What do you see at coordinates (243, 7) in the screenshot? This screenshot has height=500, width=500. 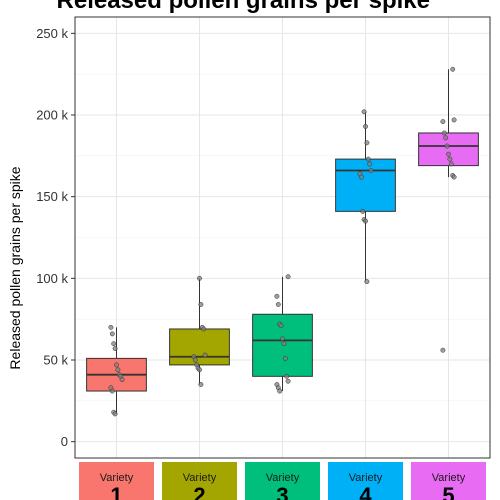 I see `chart-title: Released pollen grains per spike` at bounding box center [243, 7].